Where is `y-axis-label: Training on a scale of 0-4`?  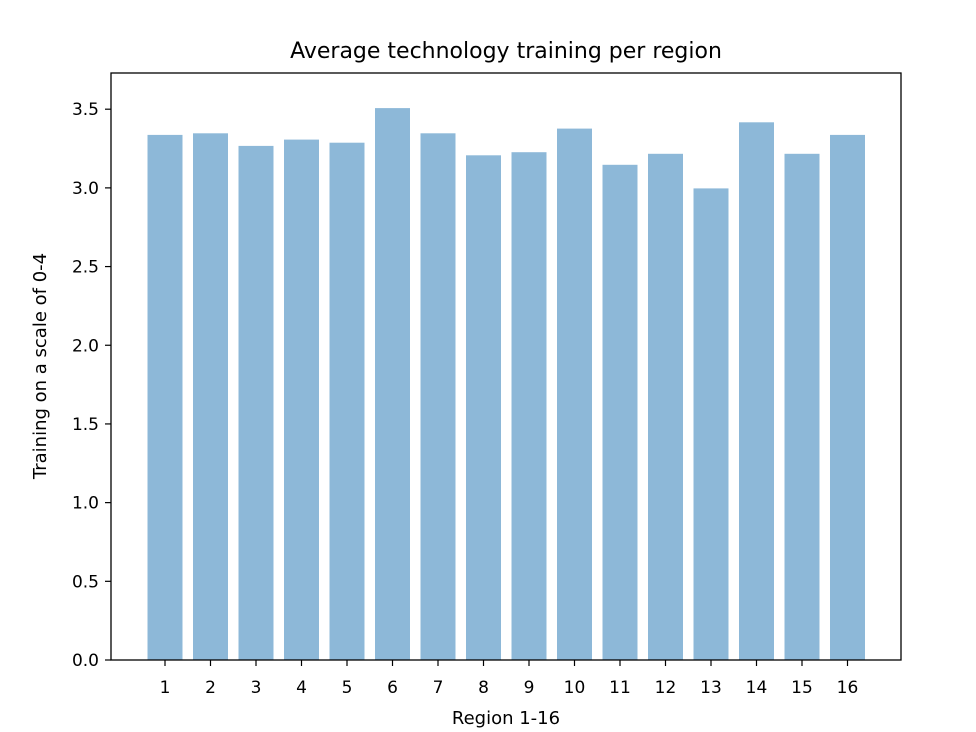 y-axis-label: Training on a scale of 0-4 is located at coordinates (40, 366).